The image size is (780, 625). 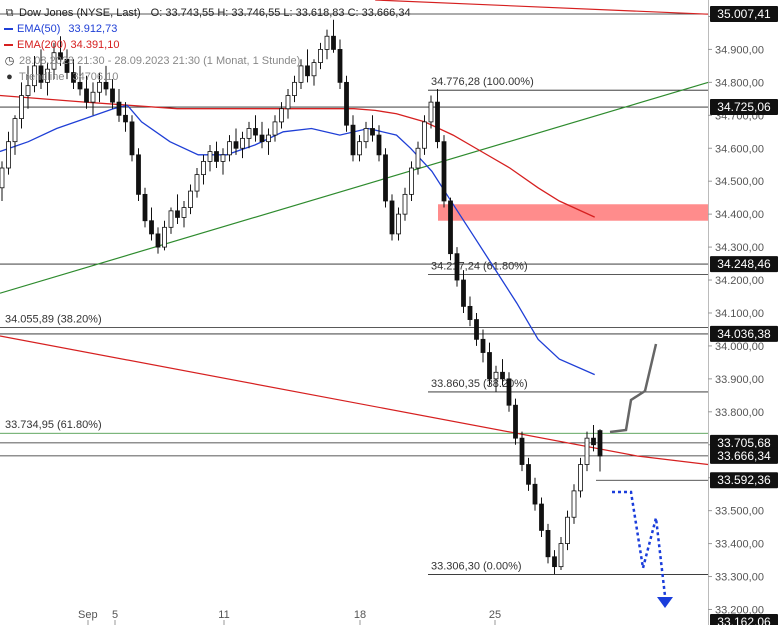 I want to click on fib-level-label-left: 33.734,95 (61.80%), so click(x=53, y=425).